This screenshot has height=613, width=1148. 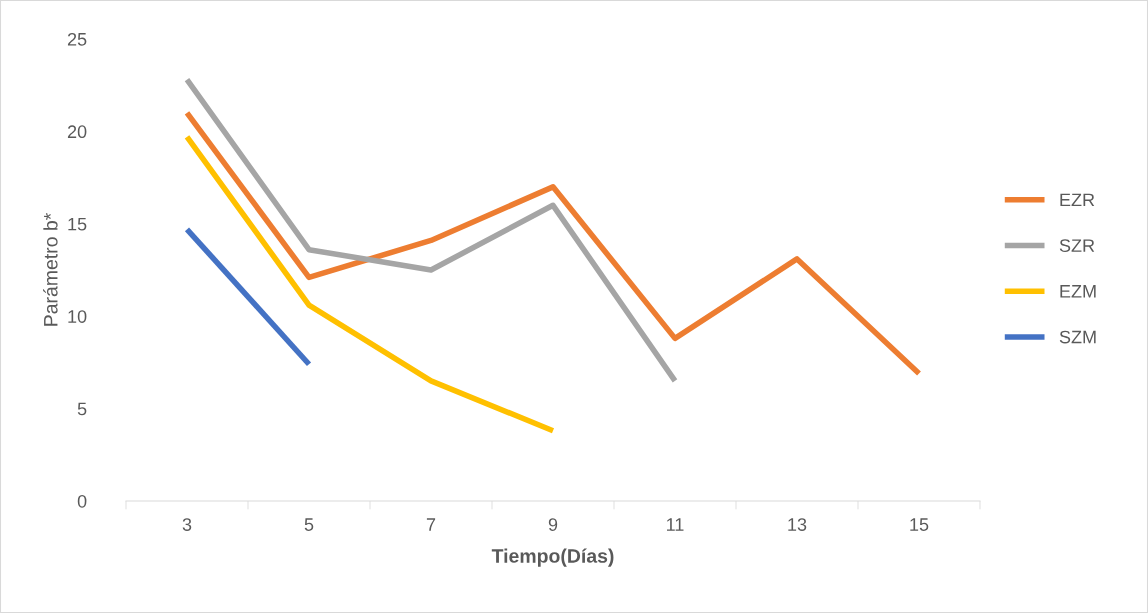 I want to click on y-tick-label: 20, so click(x=77, y=132).